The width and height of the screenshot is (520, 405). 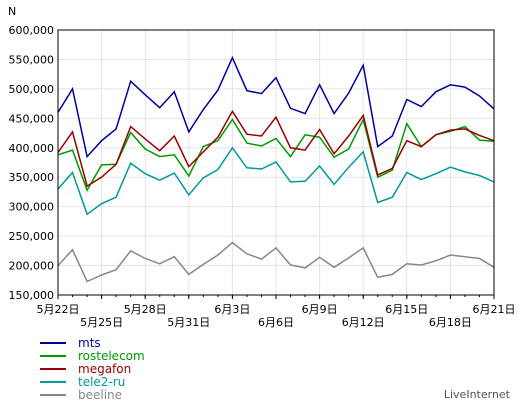 I want to click on x-tick-label: 6月12日, so click(x=363, y=322).